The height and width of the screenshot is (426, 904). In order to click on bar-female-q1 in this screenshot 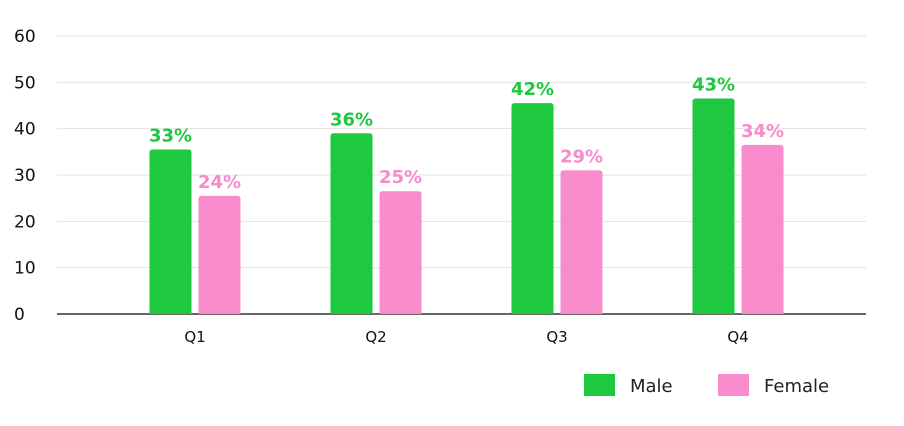, I will do `click(219, 254)`.